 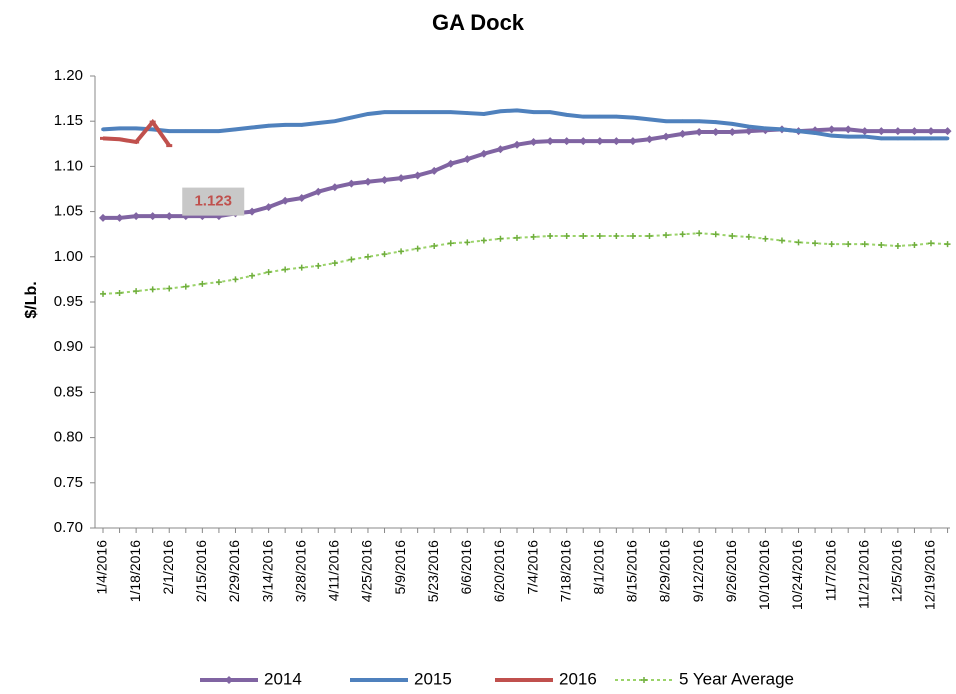 I want to click on x-tick-label: 10/10/2016, so click(x=764, y=575).